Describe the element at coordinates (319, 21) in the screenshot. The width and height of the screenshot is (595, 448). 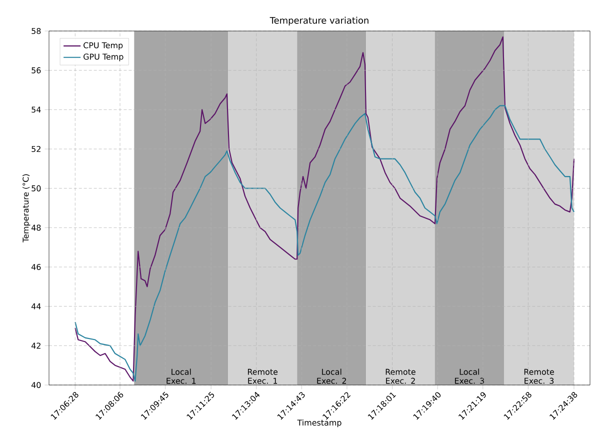
I see `chart-title: Temperature variation` at that location.